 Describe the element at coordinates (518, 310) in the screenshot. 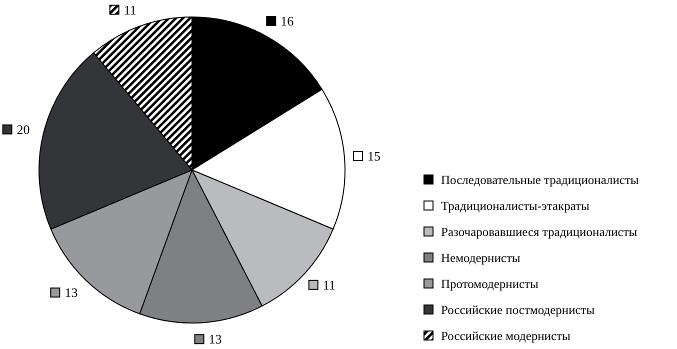

I see `legend-label: Российские постмодернисты` at that location.